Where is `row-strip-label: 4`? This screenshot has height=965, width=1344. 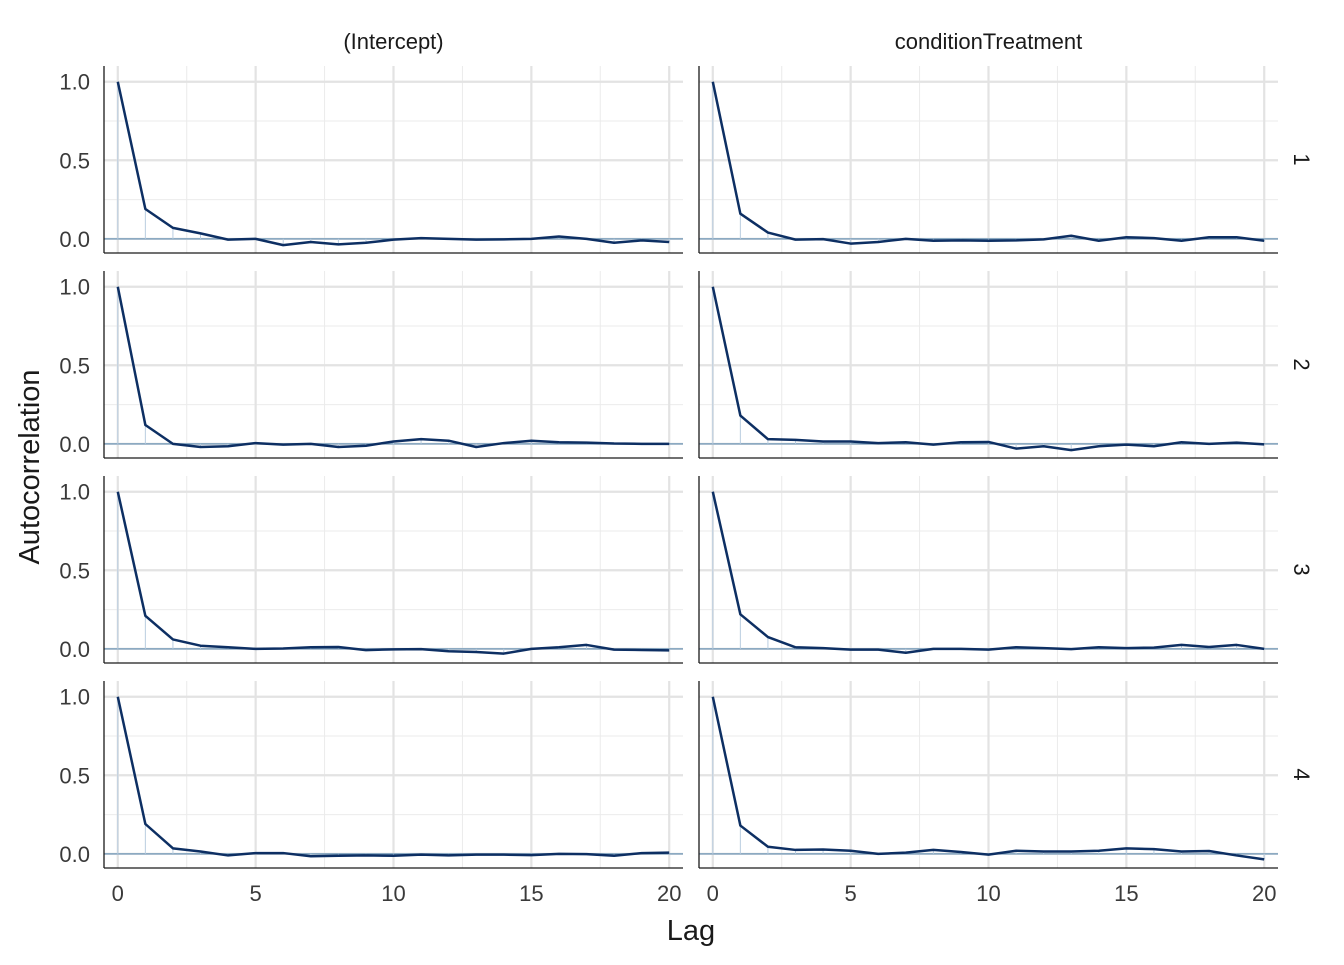
row-strip-label: 4 is located at coordinates (1301, 774).